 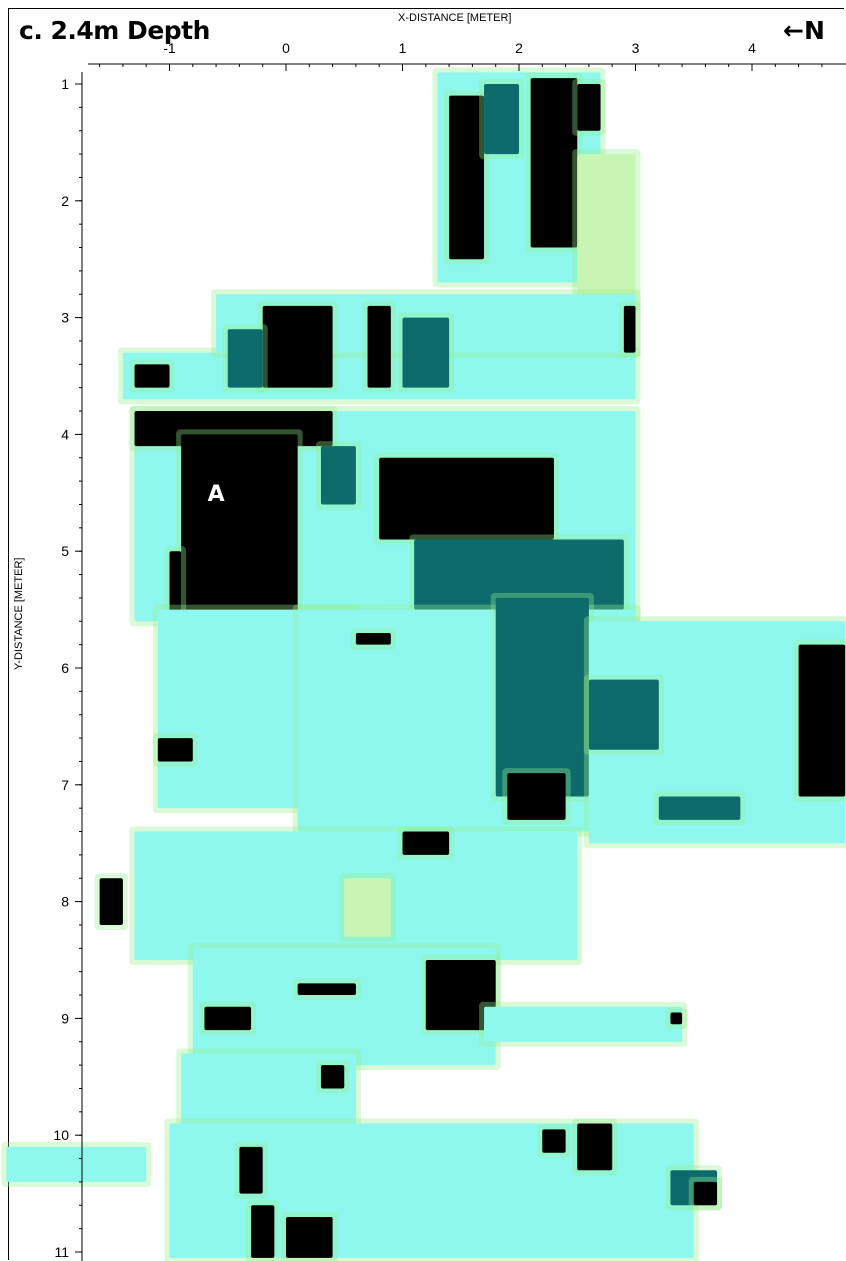 I want to click on anomaly-label: A, so click(x=216, y=494).